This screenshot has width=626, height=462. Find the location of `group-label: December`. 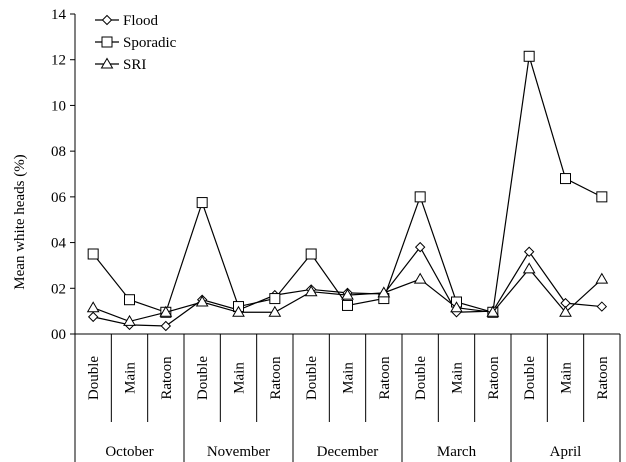

group-label: December is located at coordinates (348, 452).